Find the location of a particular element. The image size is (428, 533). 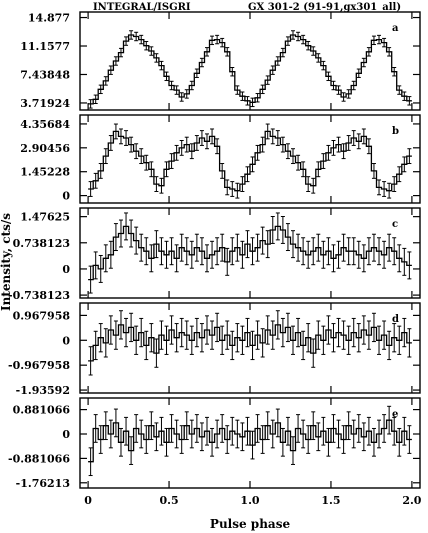

x-tick-label: 0.5 is located at coordinates (168, 500).